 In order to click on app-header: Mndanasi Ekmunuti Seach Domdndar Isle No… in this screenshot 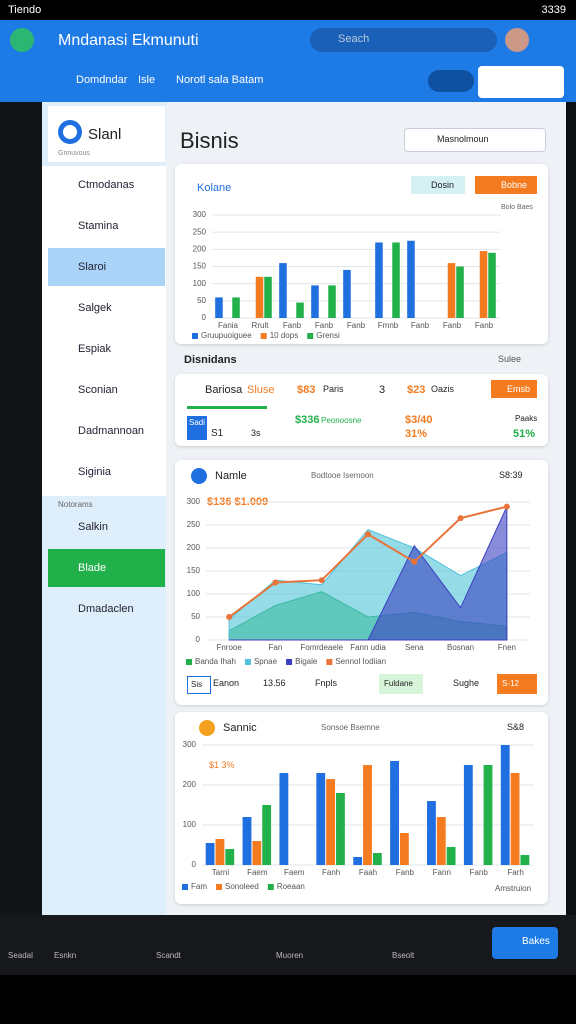, I will do `click(288, 61)`.